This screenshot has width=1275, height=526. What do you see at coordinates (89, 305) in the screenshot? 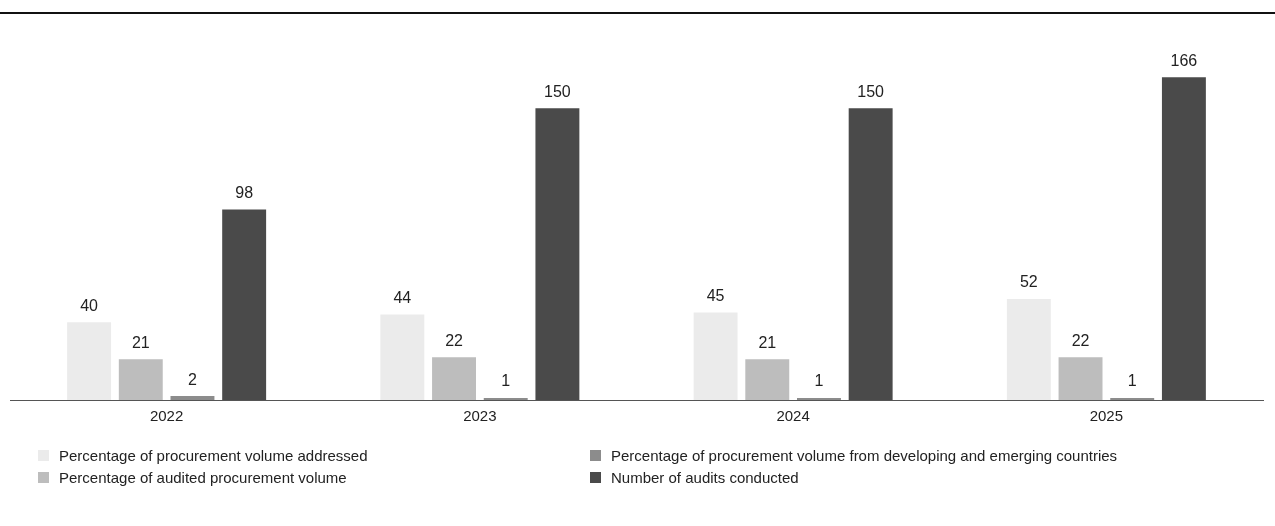
I see `data-label: 40` at bounding box center [89, 305].